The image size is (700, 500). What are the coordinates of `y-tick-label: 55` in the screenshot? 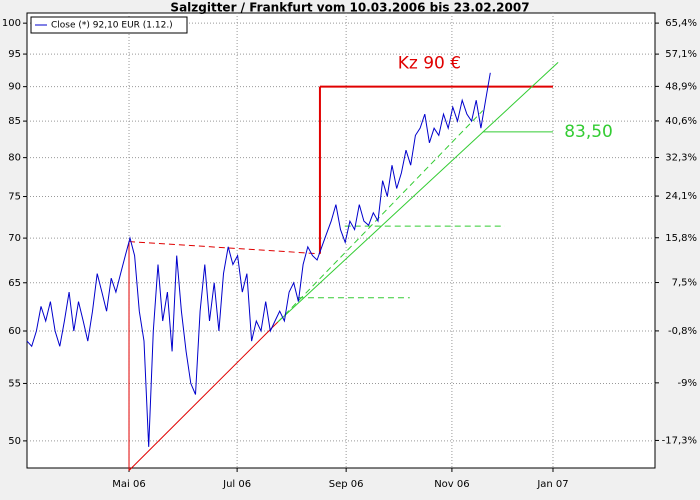 It's located at (14, 383).